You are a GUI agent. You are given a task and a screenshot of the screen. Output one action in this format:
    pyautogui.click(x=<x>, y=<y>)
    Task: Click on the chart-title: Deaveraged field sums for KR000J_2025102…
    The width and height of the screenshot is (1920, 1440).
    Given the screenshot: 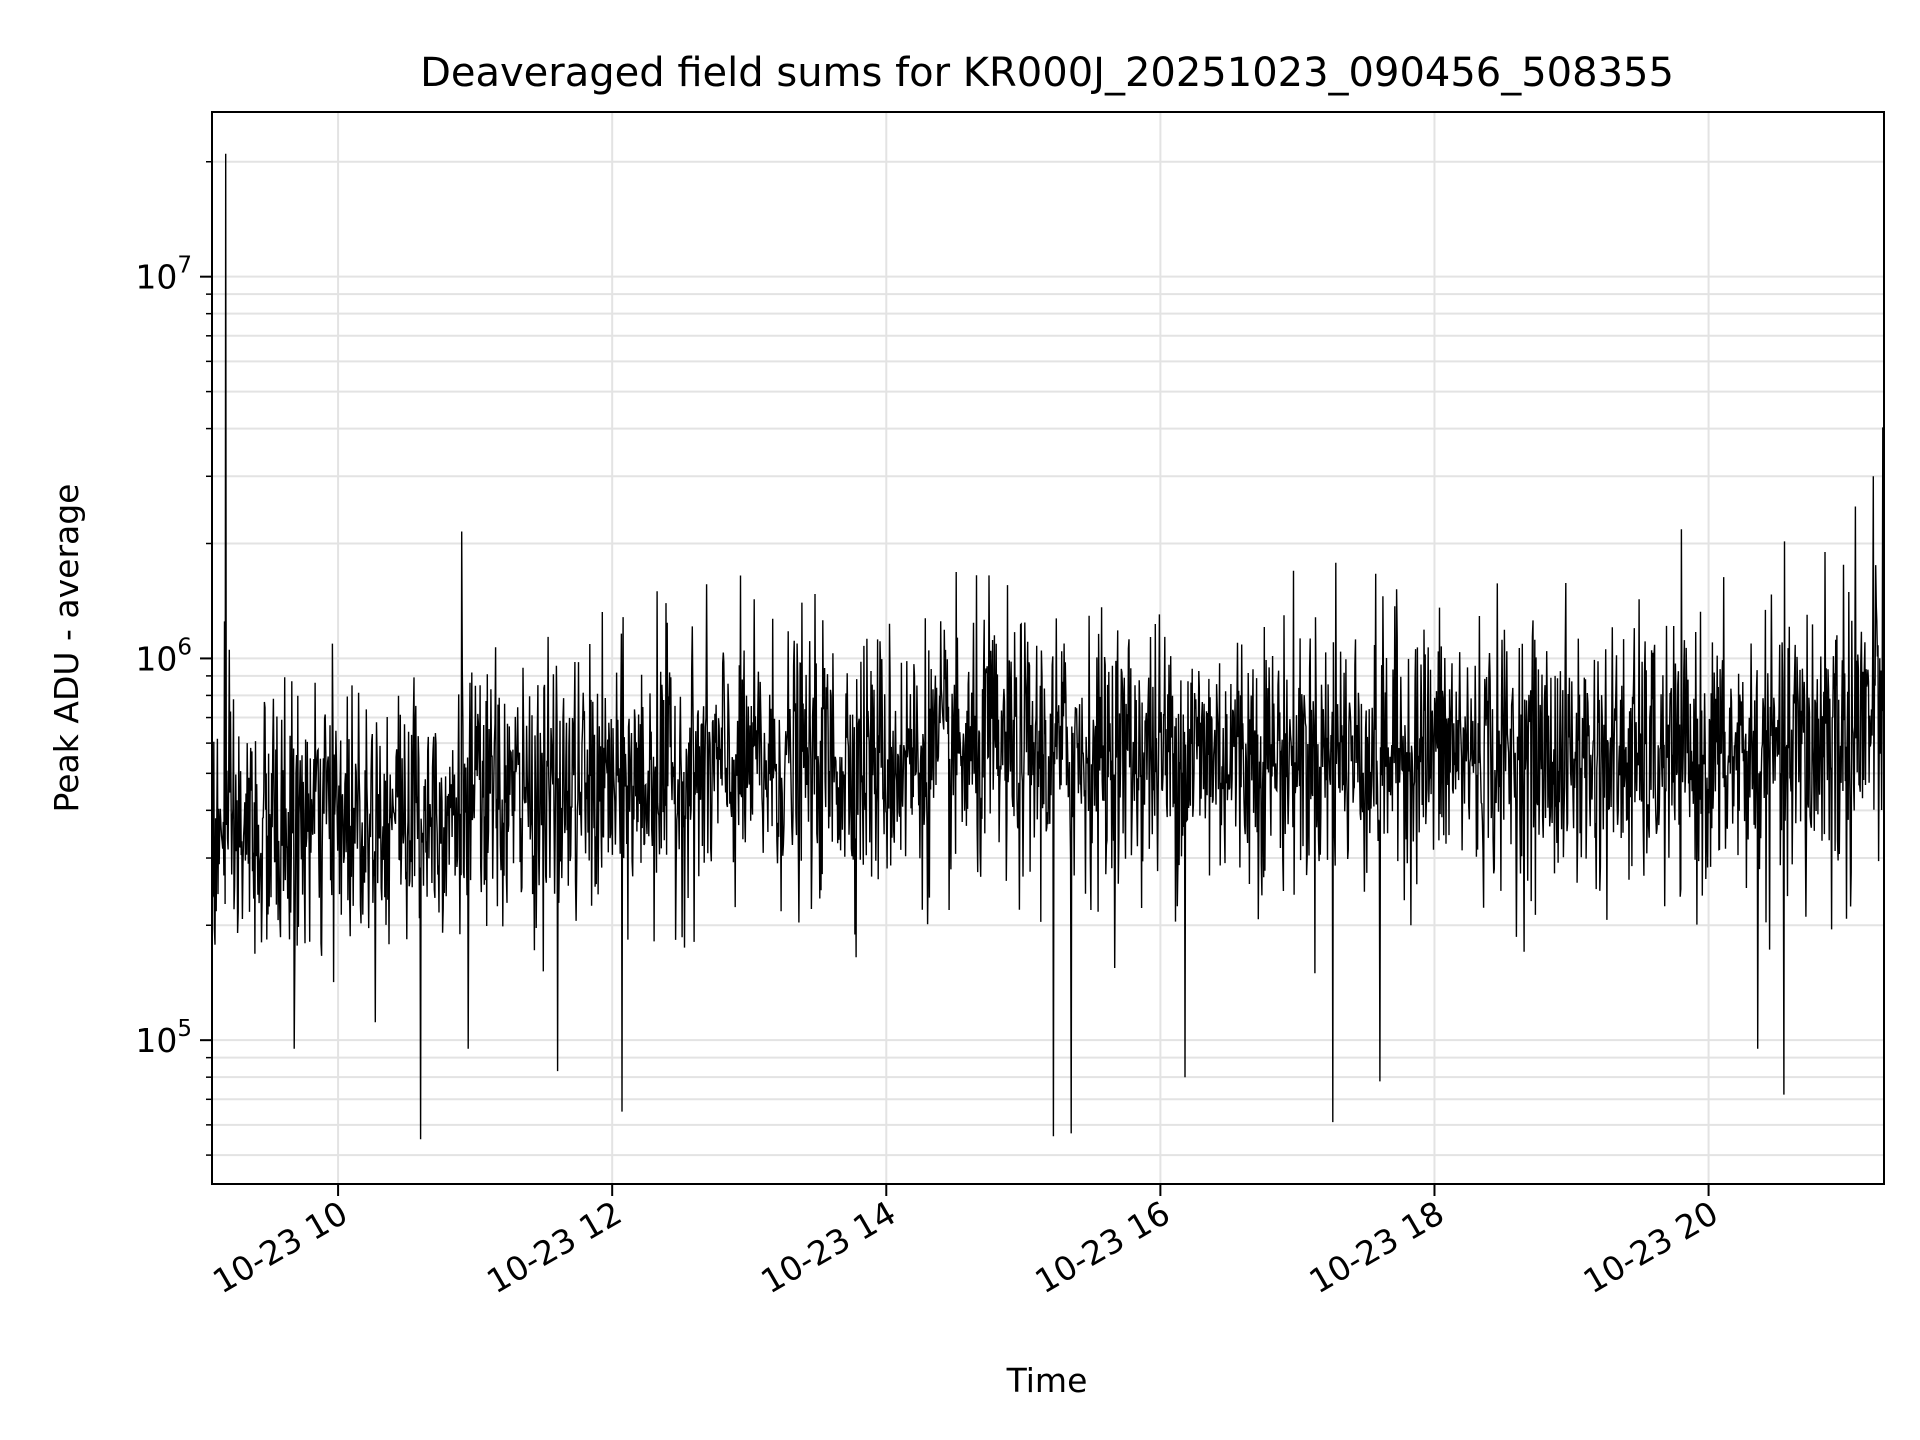 What is the action you would take?
    pyautogui.click(x=1047, y=73)
    